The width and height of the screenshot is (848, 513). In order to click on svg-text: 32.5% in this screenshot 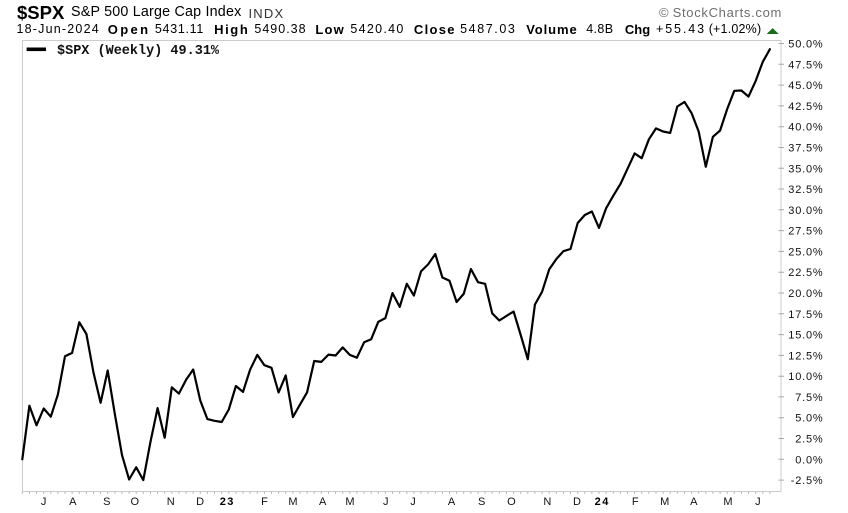, I will do `click(805, 190)`.